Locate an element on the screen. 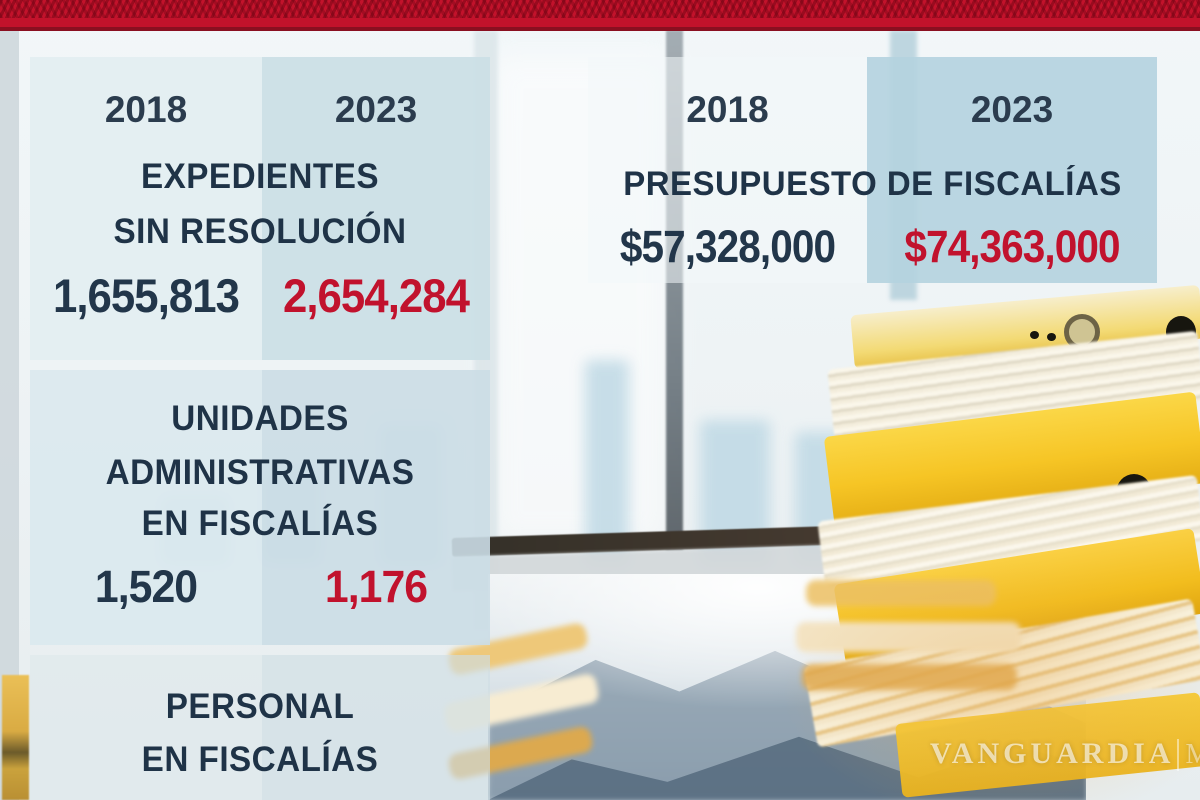  top-red-banner is located at coordinates (600, 15).